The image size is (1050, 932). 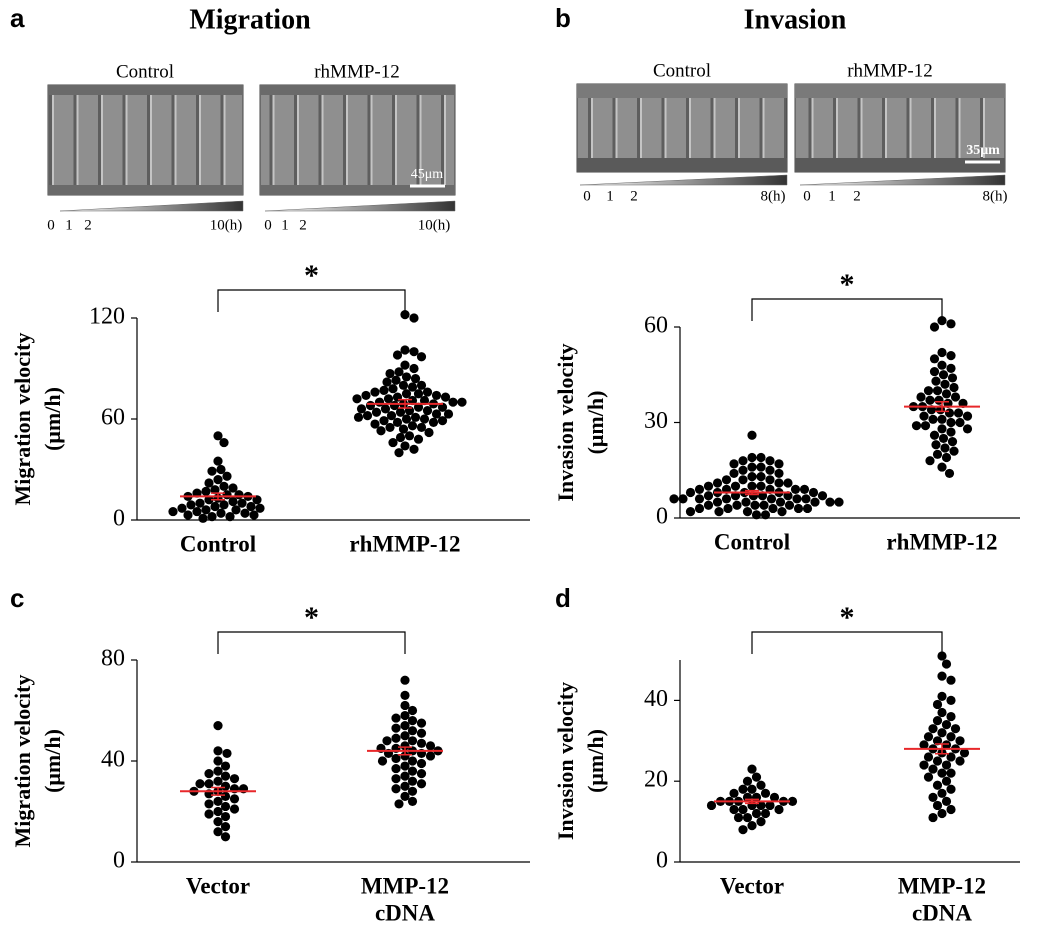 I want to click on x-tick-label: Control, so click(x=752, y=541).